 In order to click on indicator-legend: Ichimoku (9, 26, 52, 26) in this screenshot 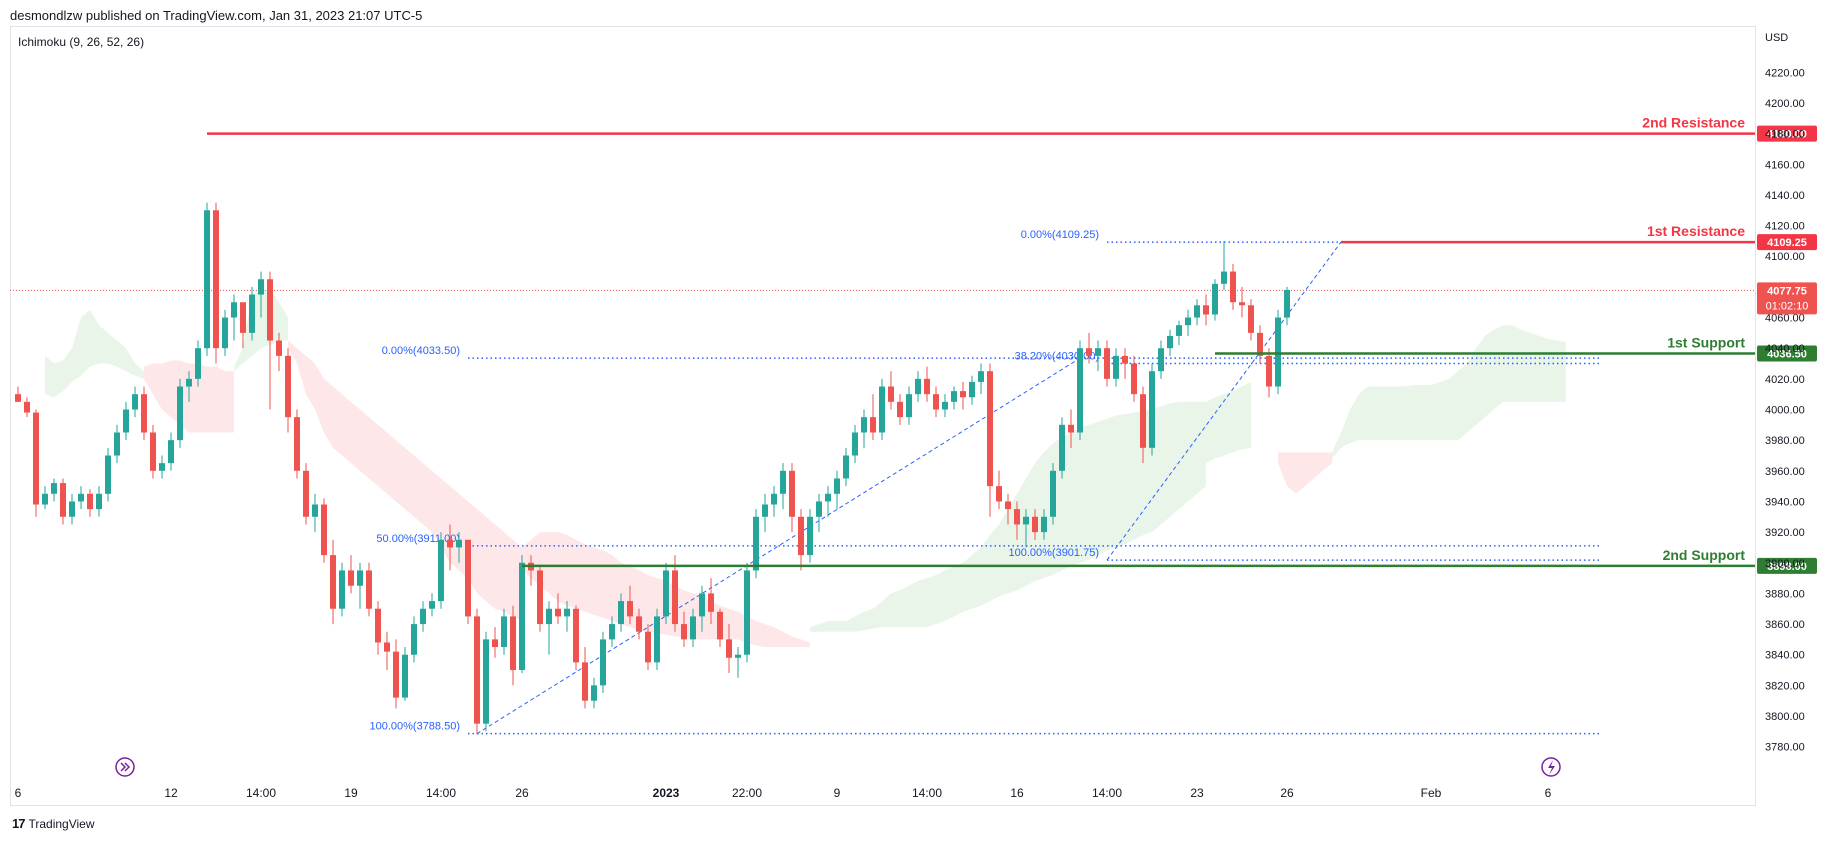, I will do `click(81, 42)`.